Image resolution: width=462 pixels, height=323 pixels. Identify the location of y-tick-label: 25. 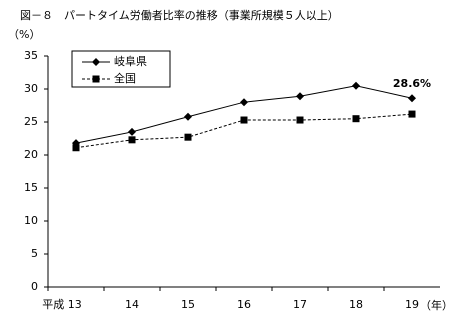
(31, 121).